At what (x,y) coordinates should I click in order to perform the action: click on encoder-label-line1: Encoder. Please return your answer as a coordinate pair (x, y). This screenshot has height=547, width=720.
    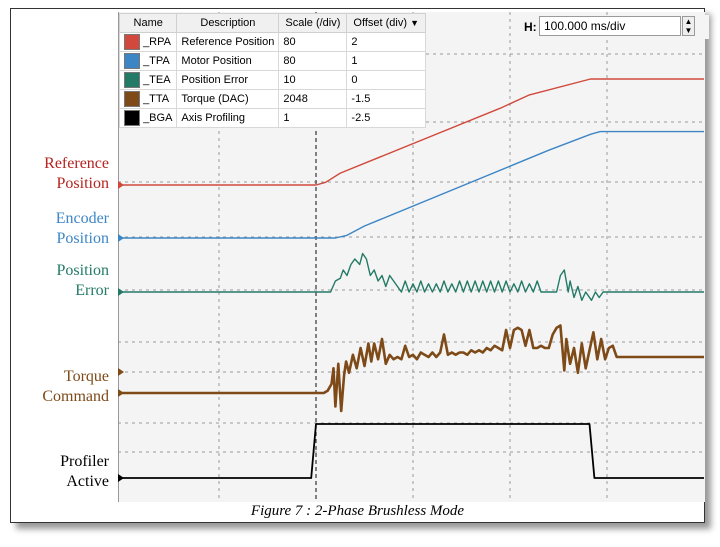
    Looking at the image, I should click on (82, 218).